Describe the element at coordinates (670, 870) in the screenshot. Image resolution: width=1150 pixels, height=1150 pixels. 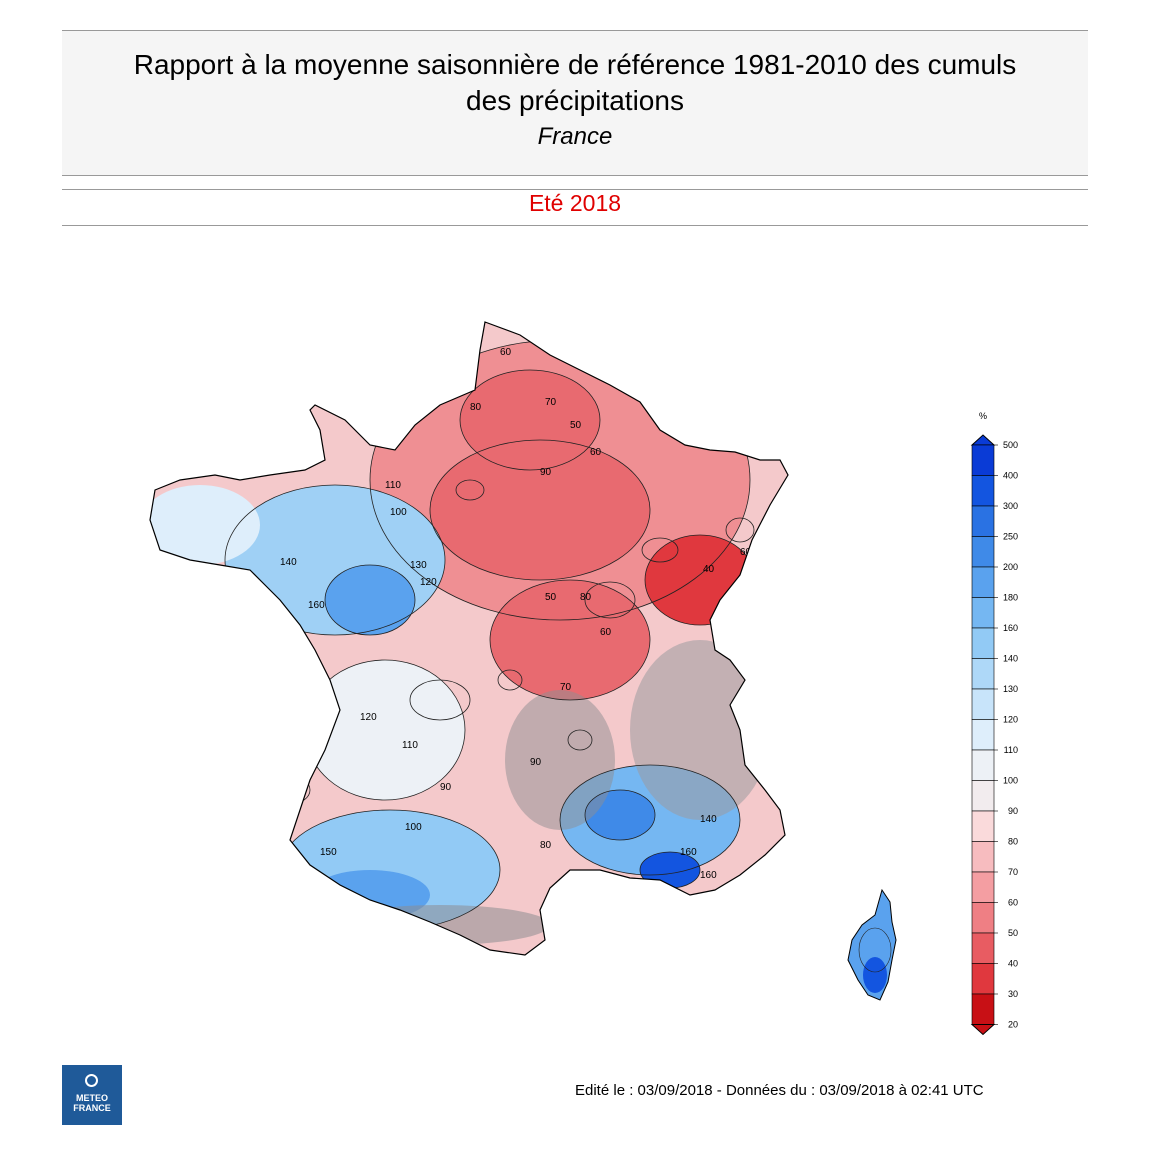
I see `surplus-zone-provence` at that location.